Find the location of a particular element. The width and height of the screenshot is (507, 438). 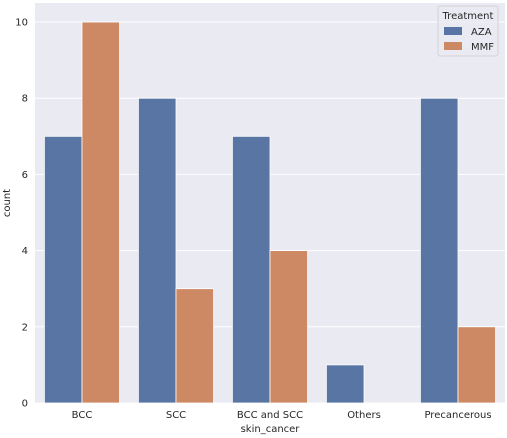

y-tick-label: 8 is located at coordinates (25, 99).